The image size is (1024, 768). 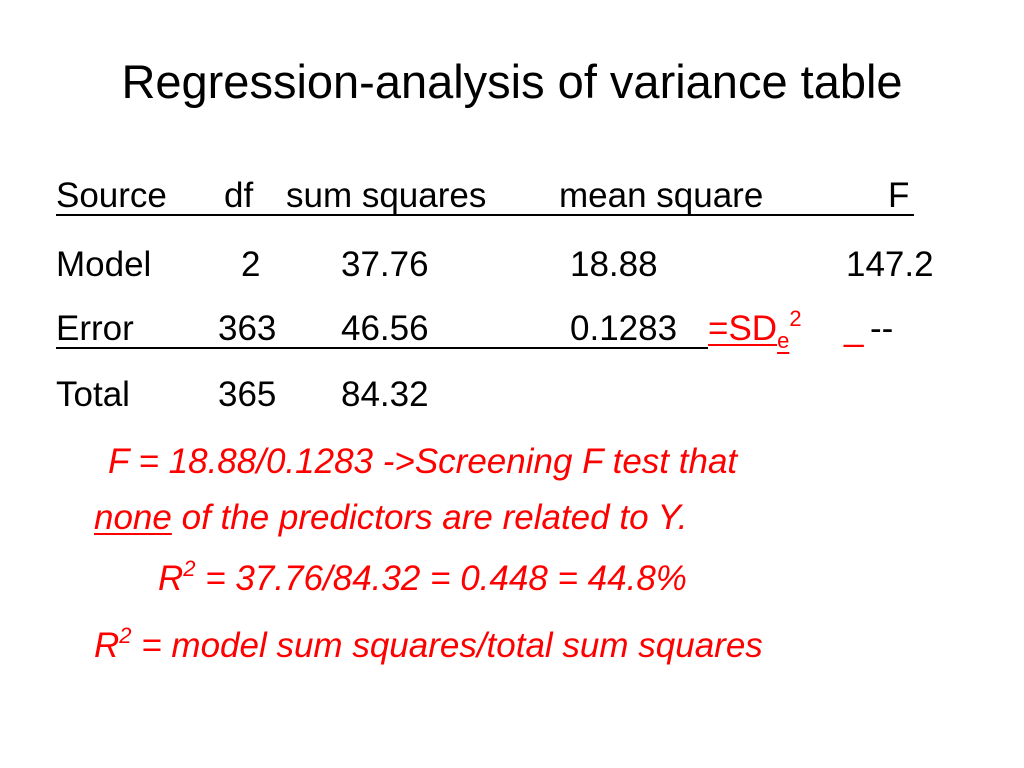 I want to click on table-row-total: Total 365 84.32, so click(x=306, y=395).